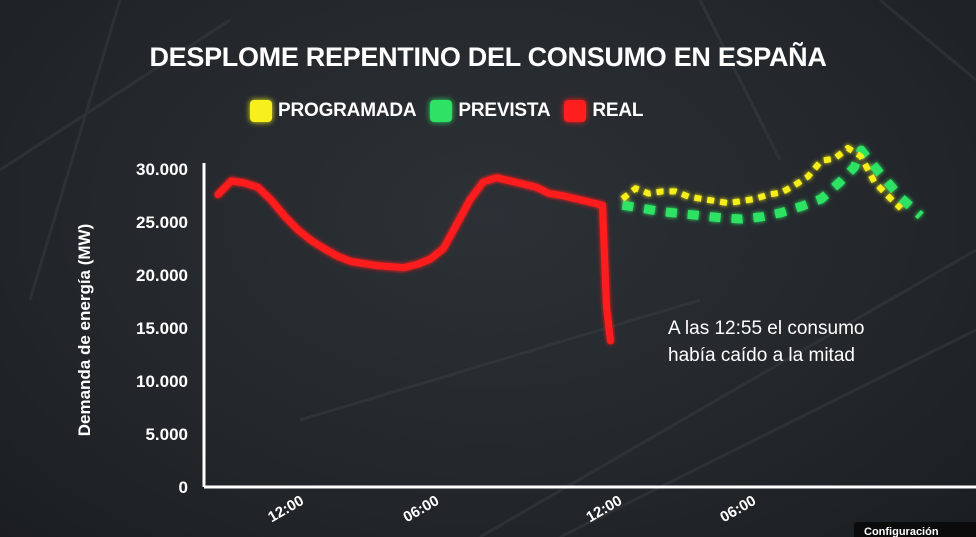 This screenshot has width=976, height=537. What do you see at coordinates (162, 275) in the screenshot?
I see `y-tick-label: 20.000` at bounding box center [162, 275].